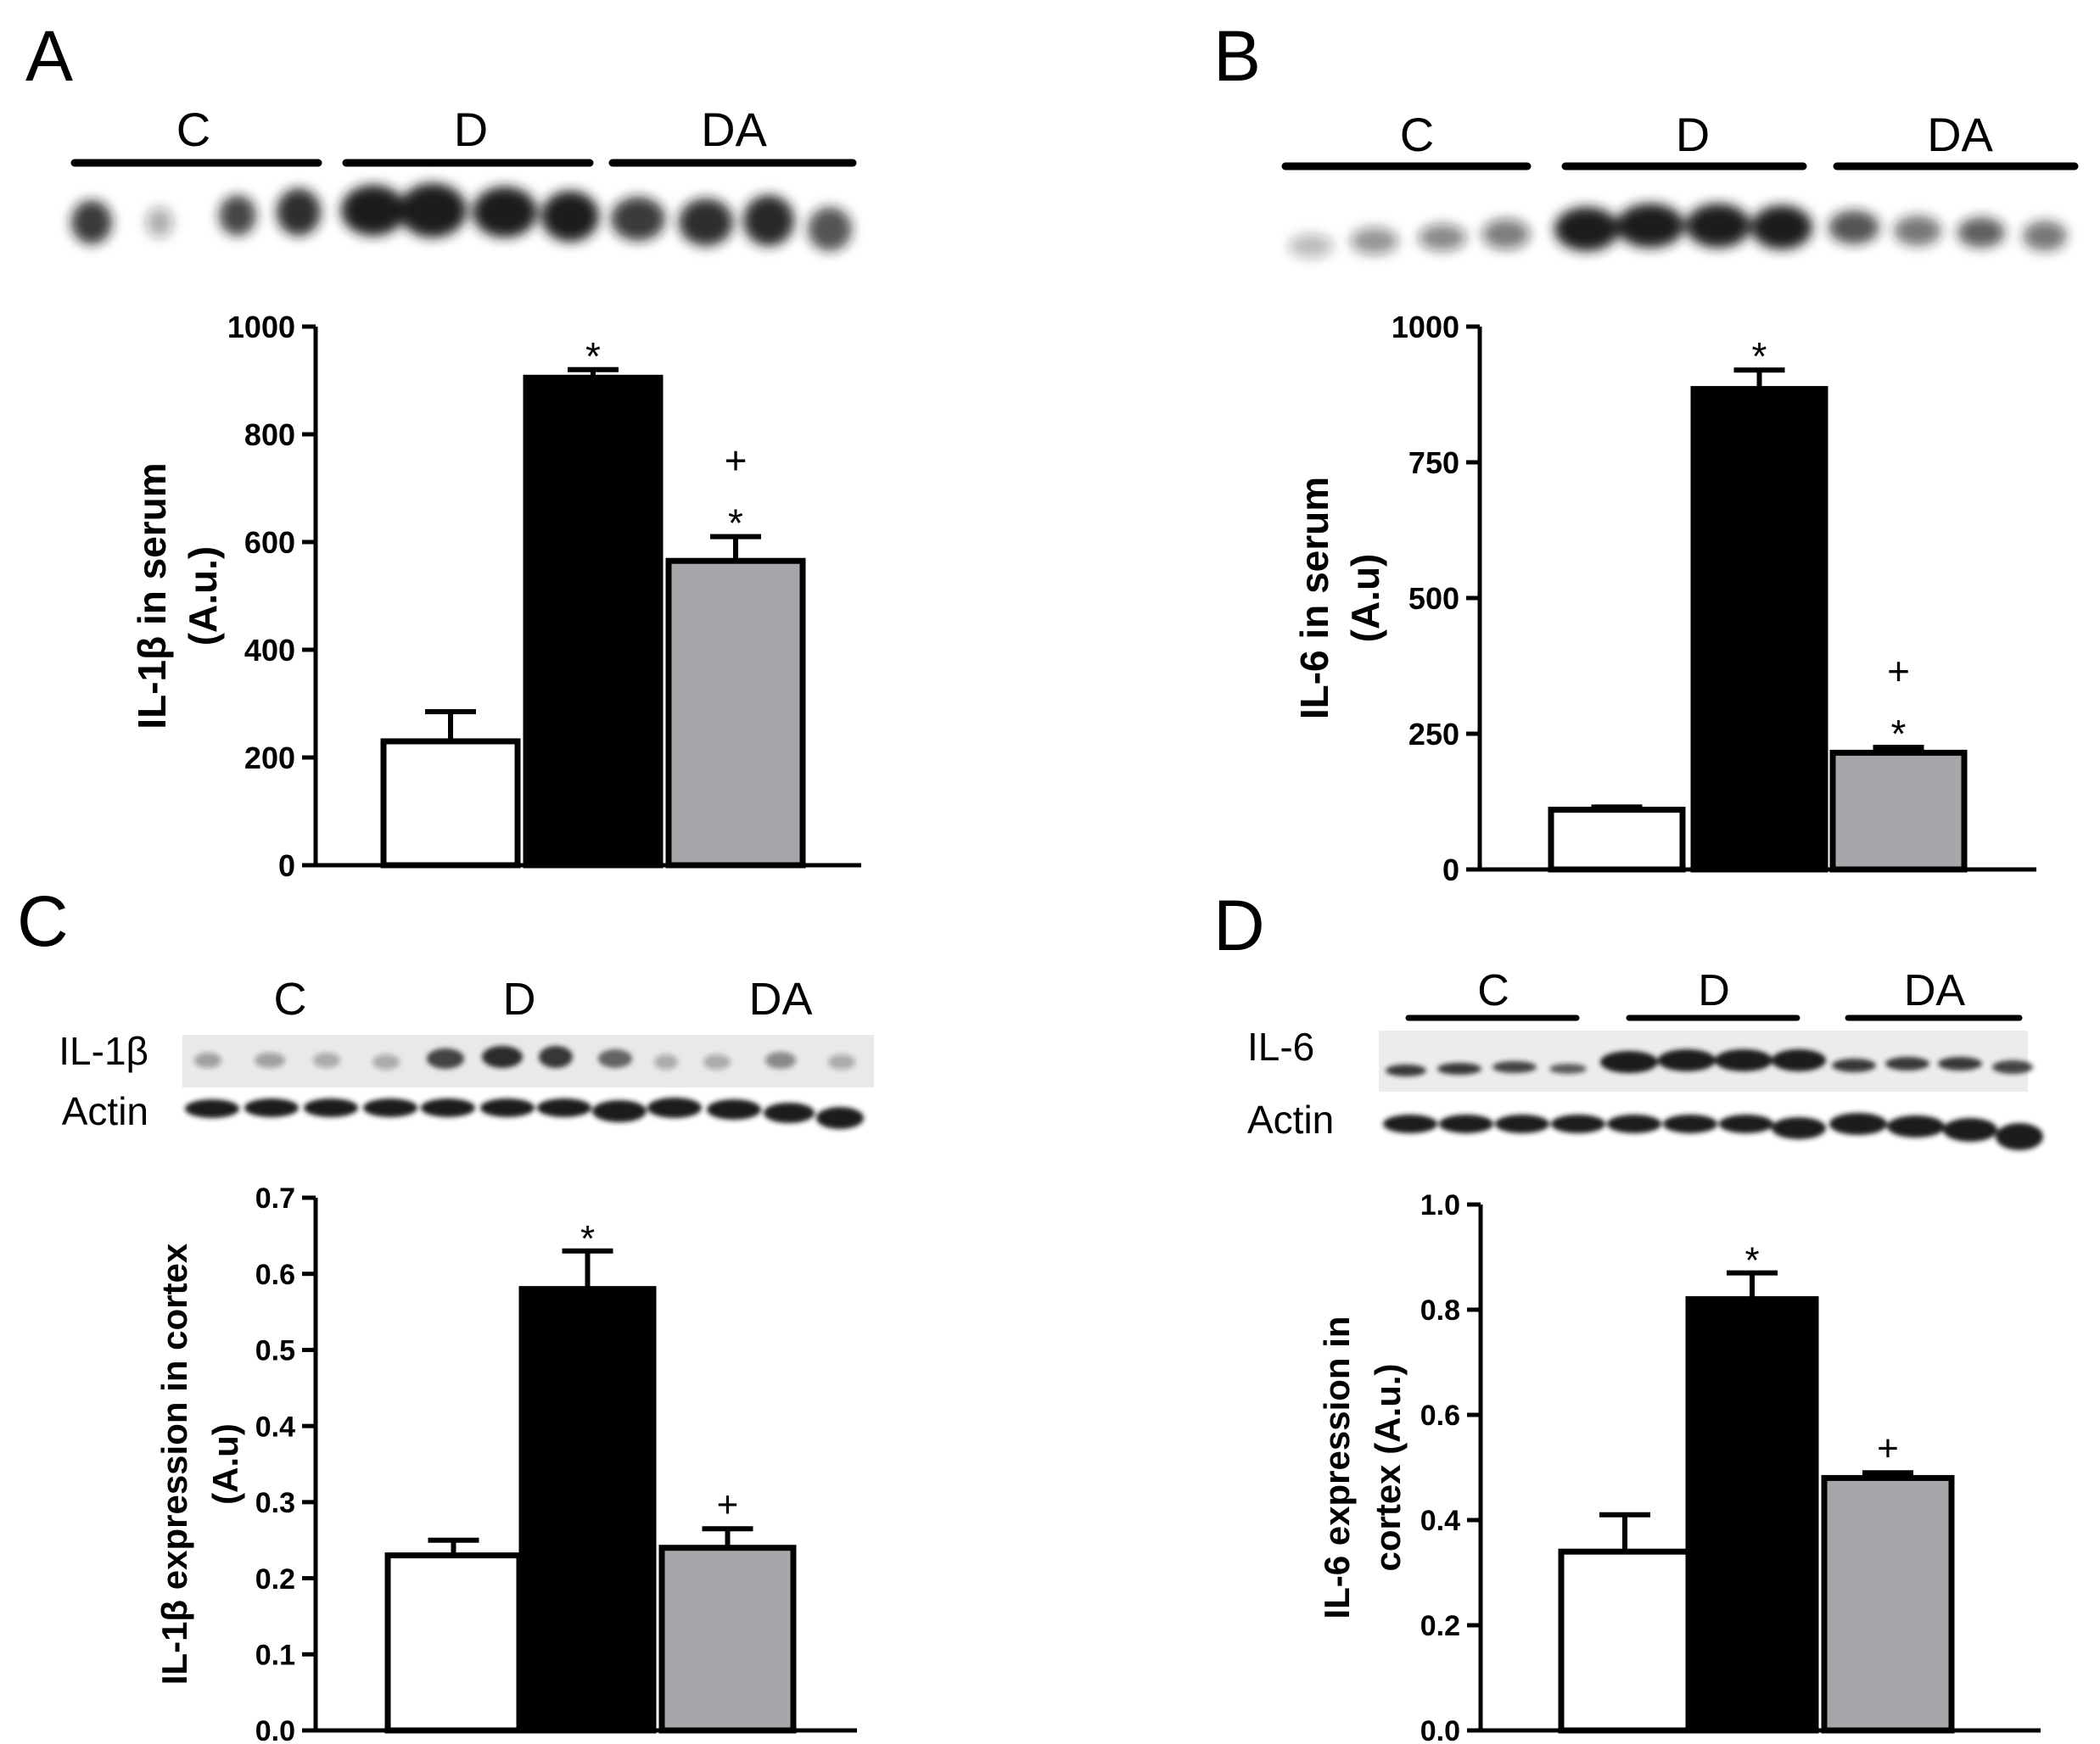  Describe the element at coordinates (269, 650) in the screenshot. I see `y-tick-label: 400` at that location.